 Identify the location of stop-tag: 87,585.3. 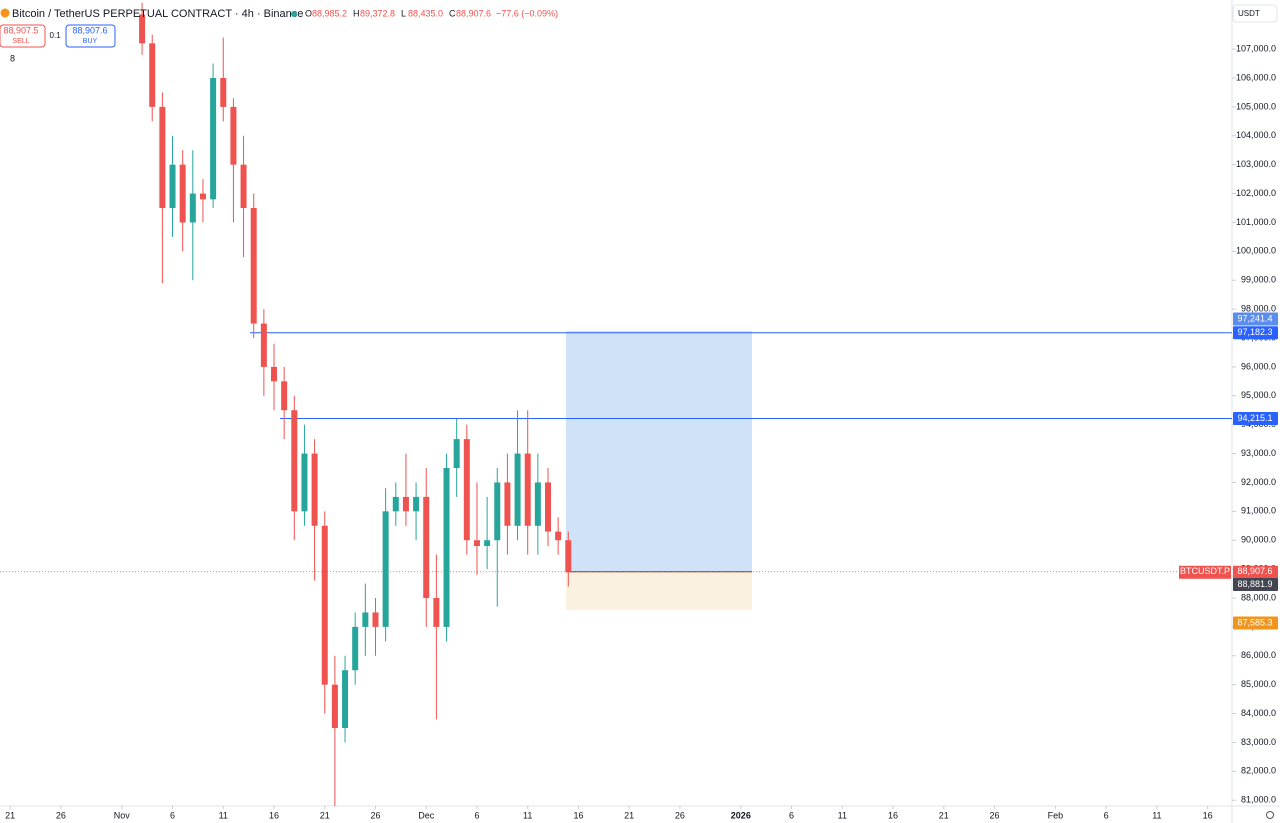
(1254, 622).